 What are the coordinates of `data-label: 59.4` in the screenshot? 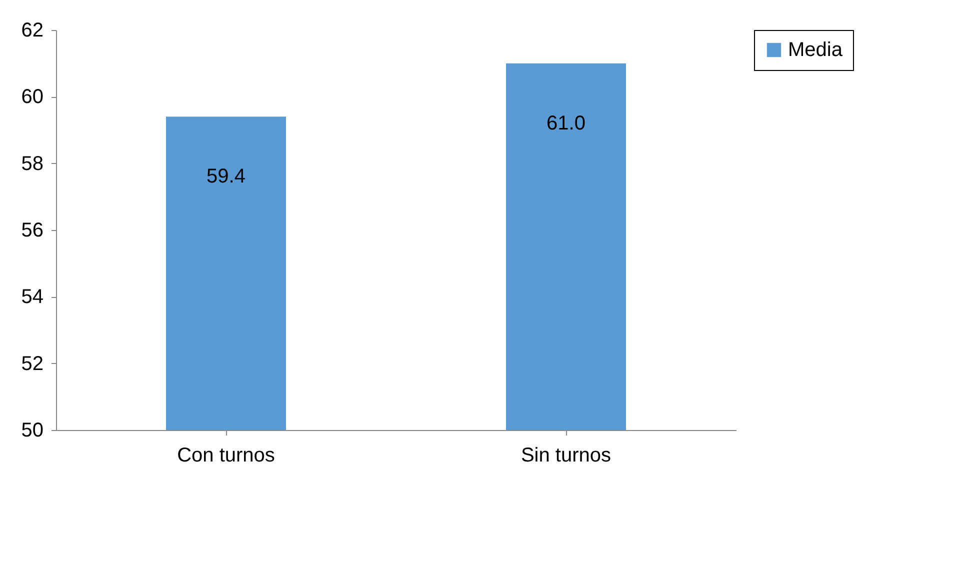 It's located at (226, 177).